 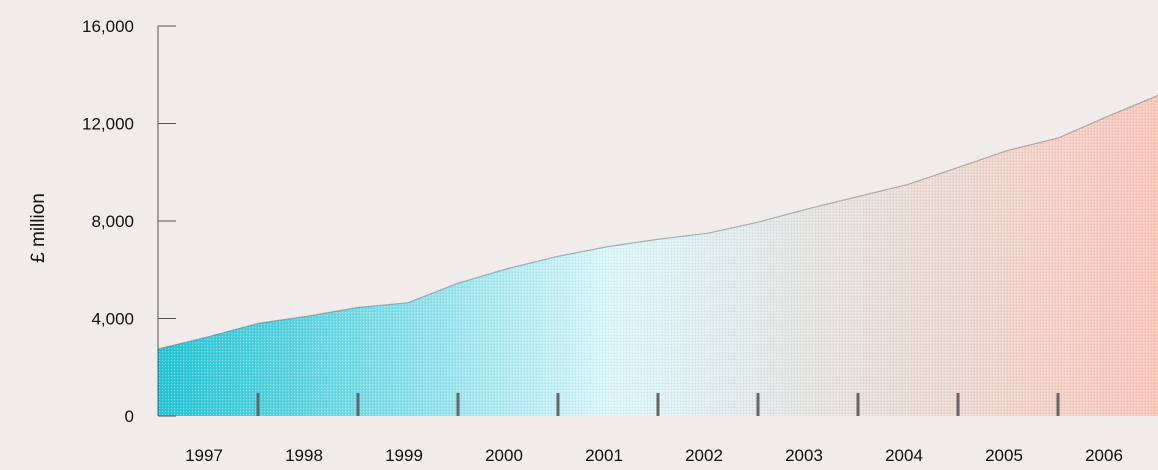 What do you see at coordinates (1104, 455) in the screenshot?
I see `x-tick-label: 2006` at bounding box center [1104, 455].